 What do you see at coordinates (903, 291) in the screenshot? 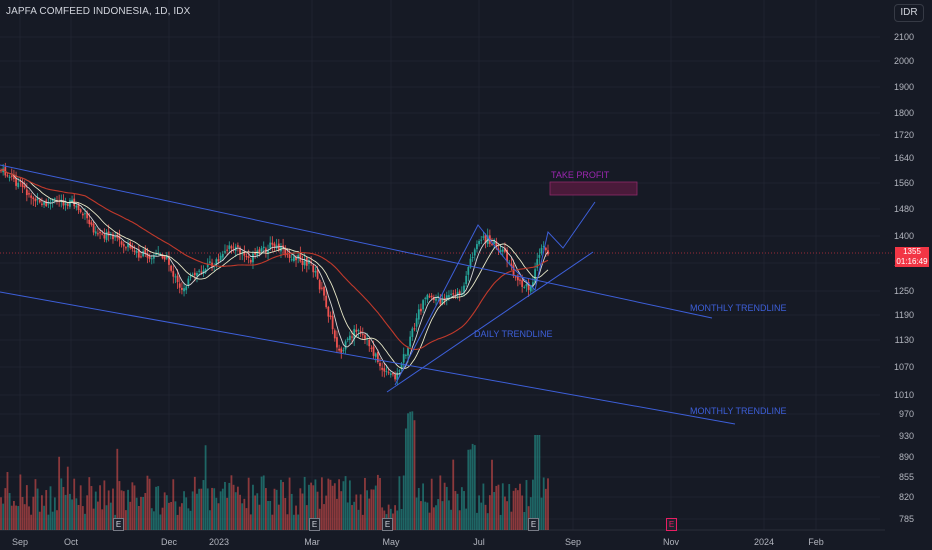
I see `price-tick: 1250` at bounding box center [903, 291].